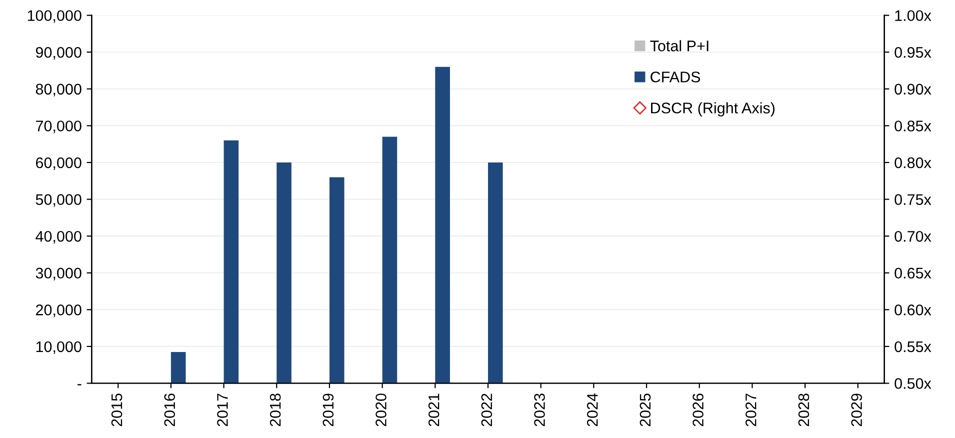 The height and width of the screenshot is (438, 955). What do you see at coordinates (645, 410) in the screenshot?
I see `x-tick-label: 2025` at bounding box center [645, 410].